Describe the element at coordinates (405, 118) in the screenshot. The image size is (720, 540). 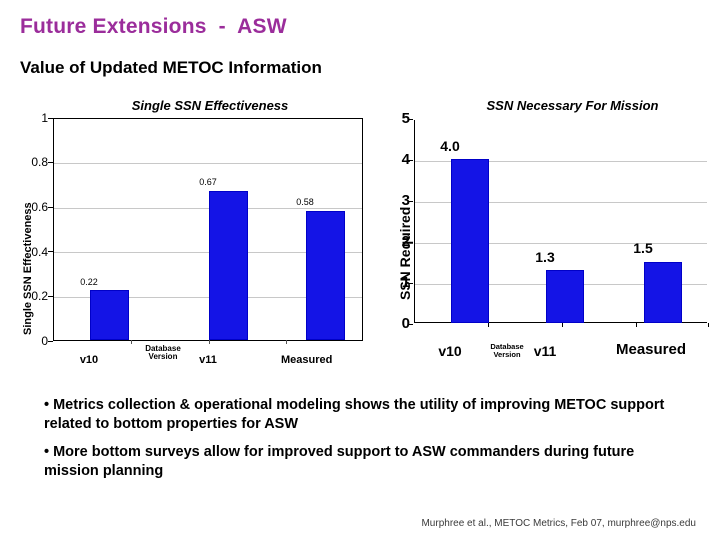
I see `y-tick-label: 5` at that location.